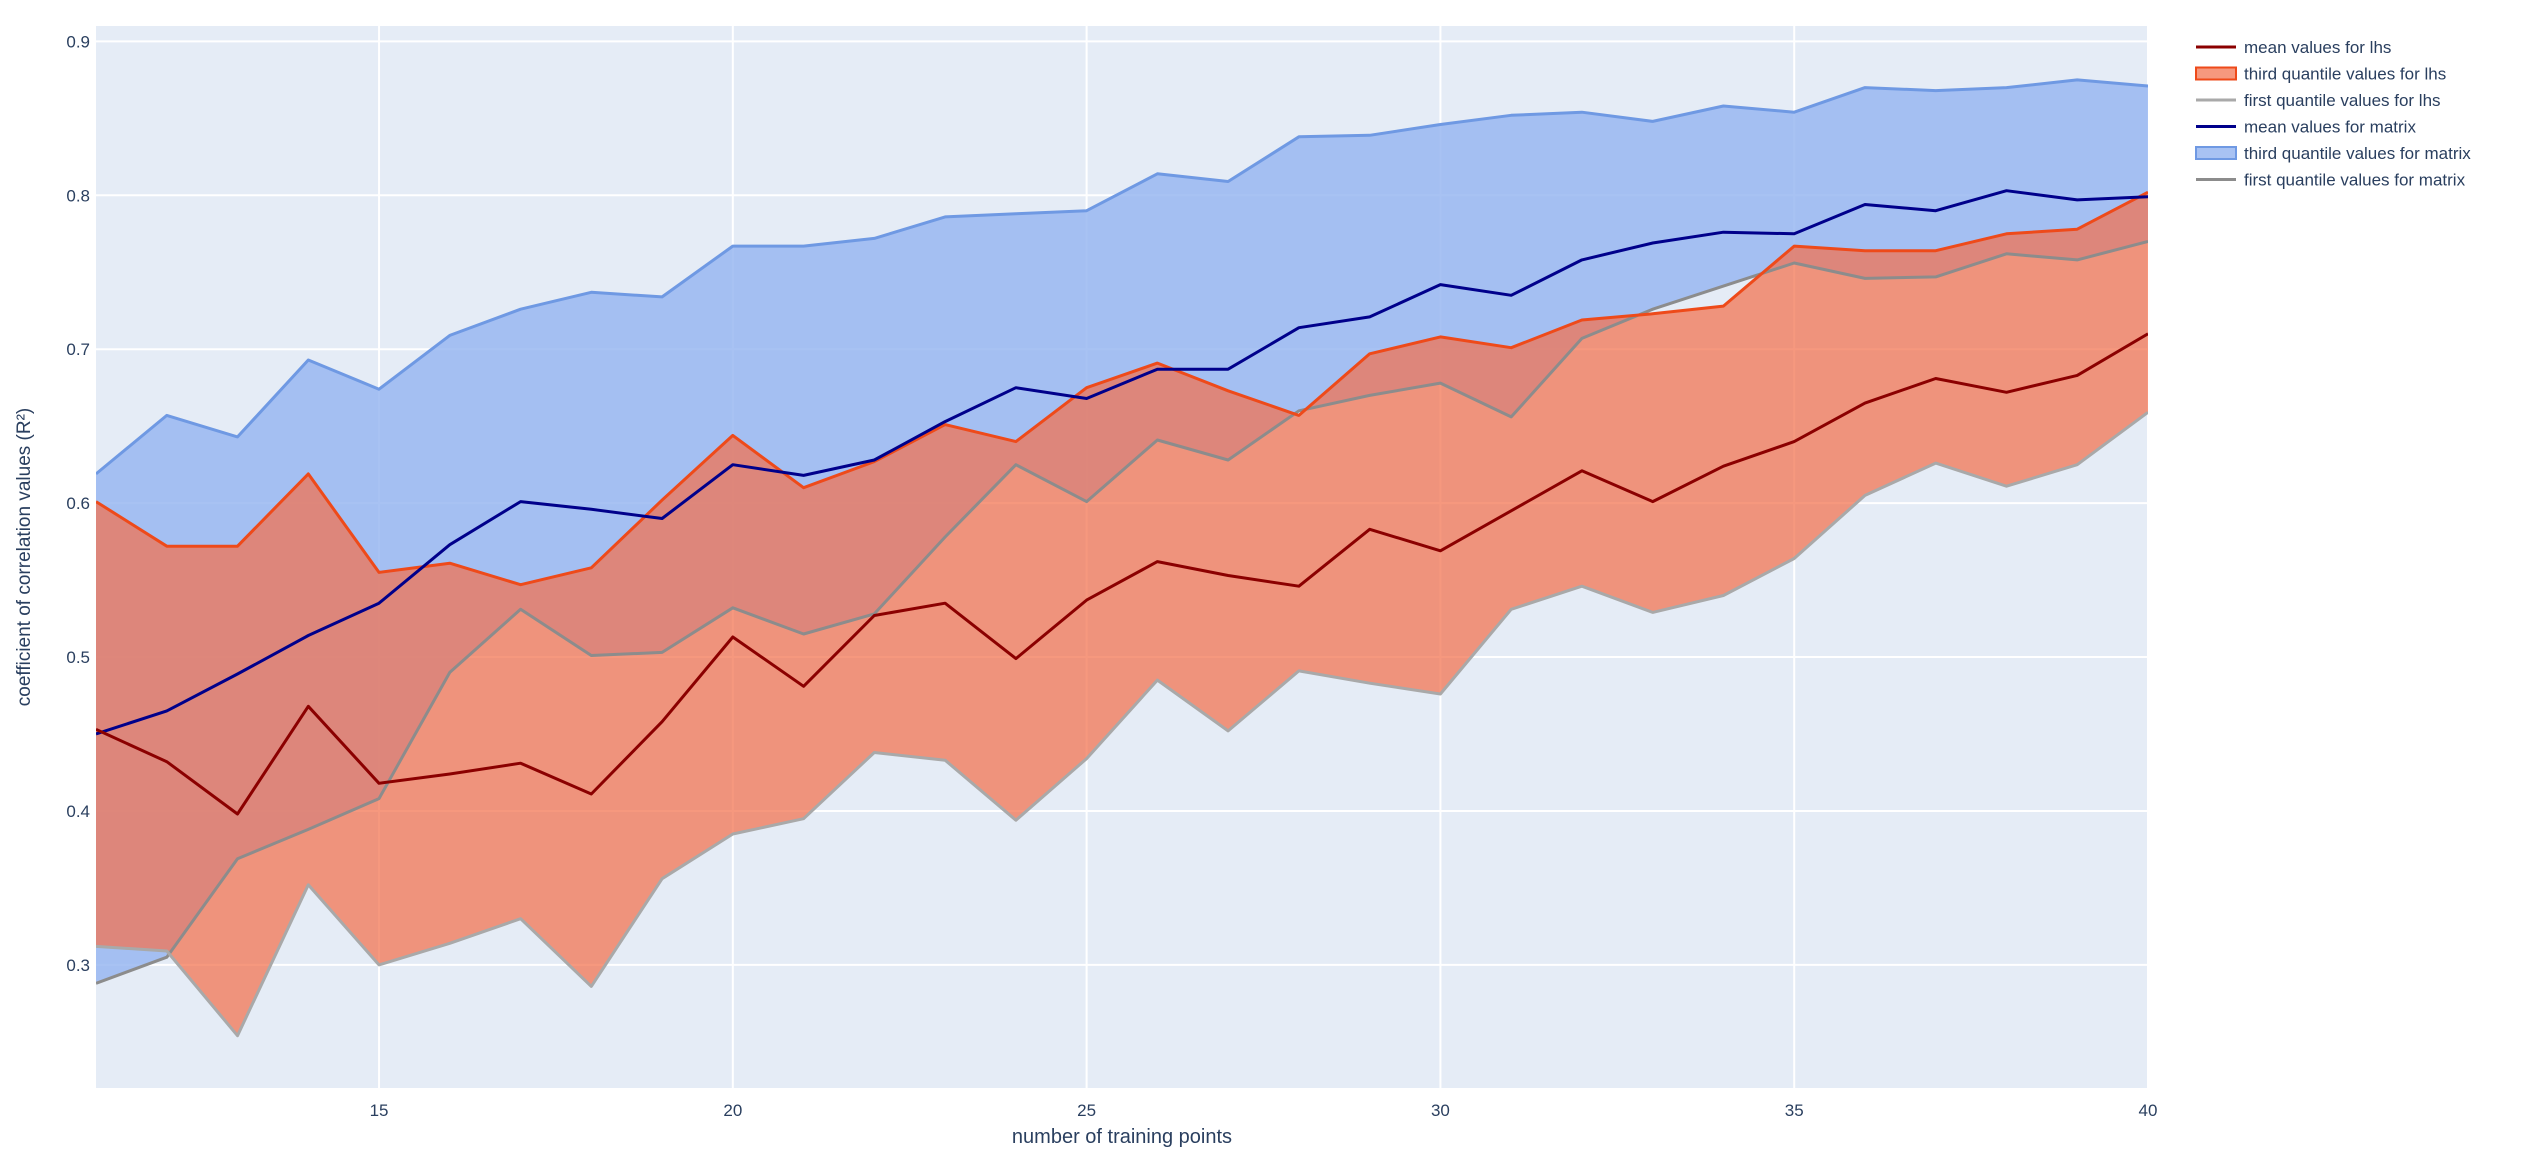 The image size is (2524, 1171). What do you see at coordinates (78, 503) in the screenshot?
I see `y-tick-label: 0.6` at bounding box center [78, 503].